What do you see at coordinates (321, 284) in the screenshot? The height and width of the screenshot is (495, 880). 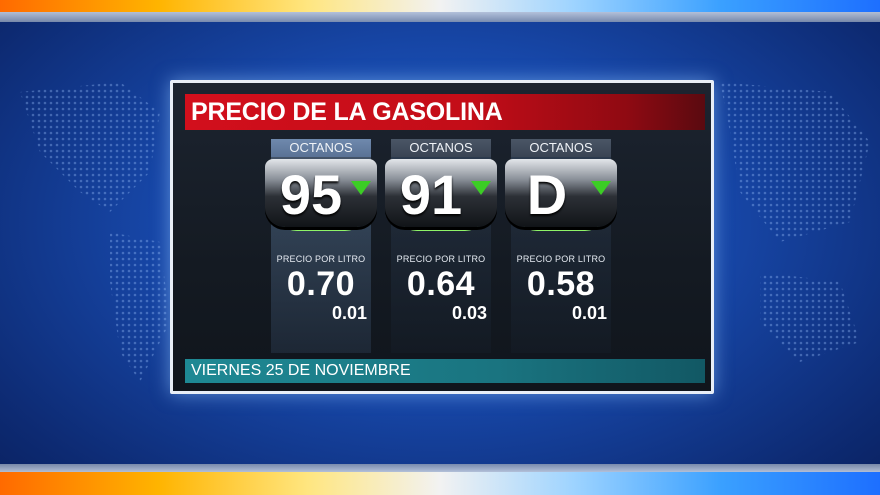 I see `price-value: 0.70` at bounding box center [321, 284].